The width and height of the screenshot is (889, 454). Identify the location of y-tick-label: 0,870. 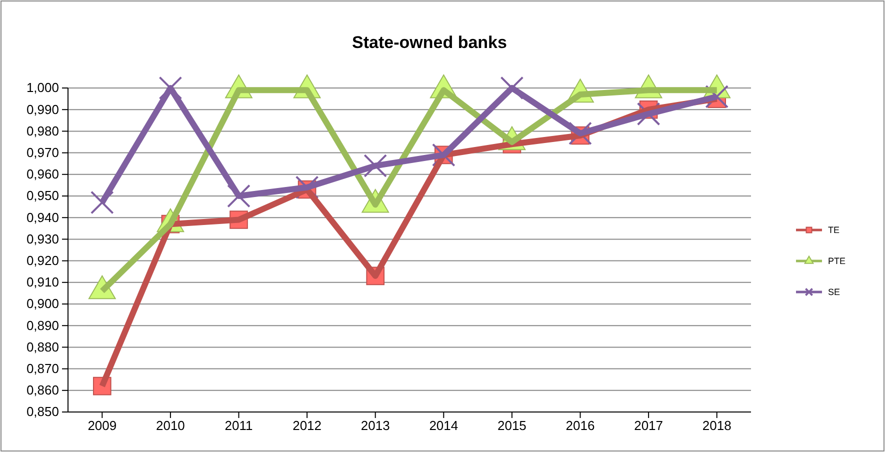
(42, 368).